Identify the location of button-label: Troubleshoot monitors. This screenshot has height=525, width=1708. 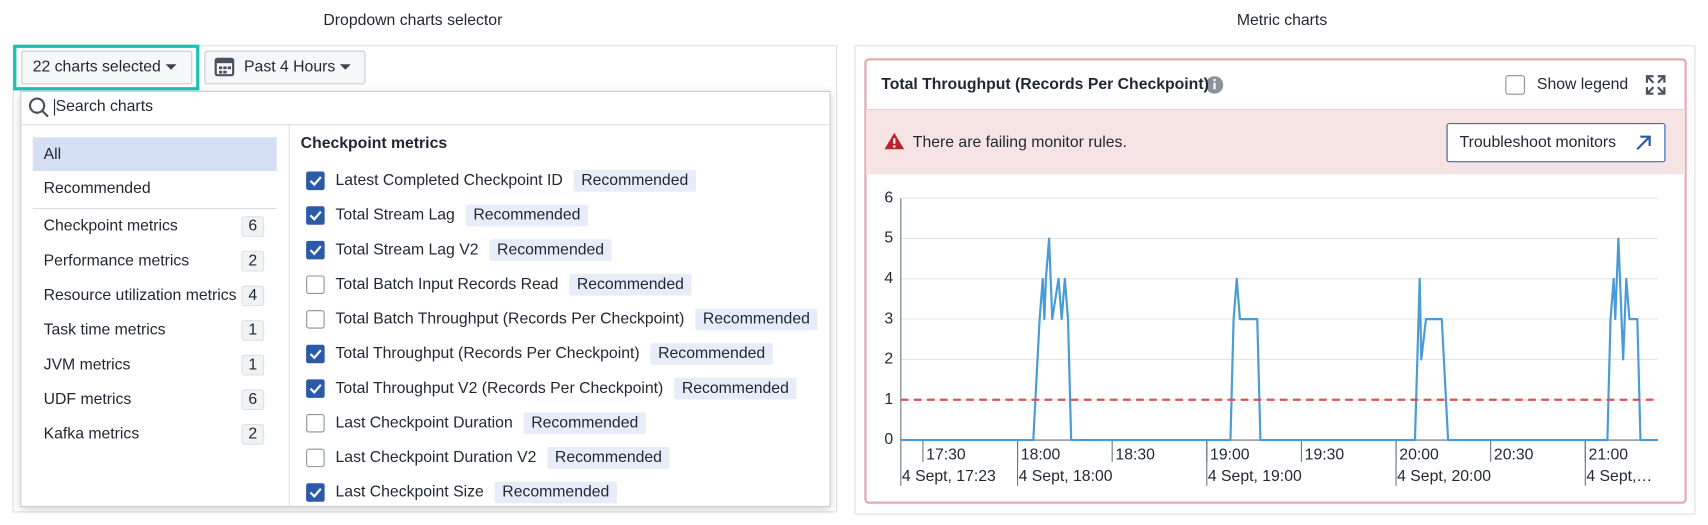
(1538, 142).